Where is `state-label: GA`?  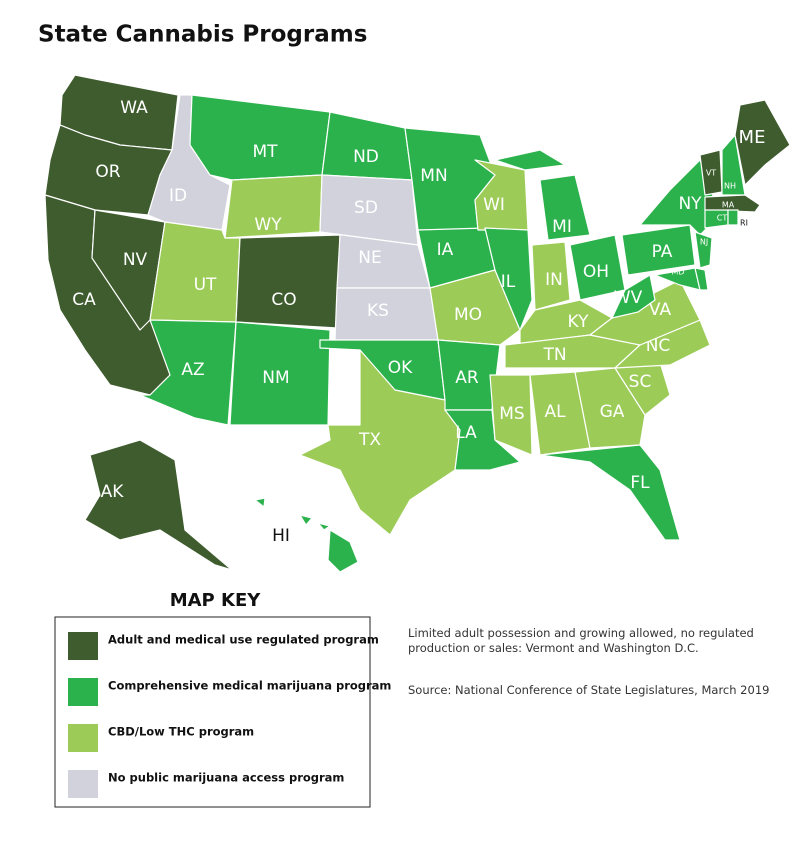 state-label: GA is located at coordinates (612, 412).